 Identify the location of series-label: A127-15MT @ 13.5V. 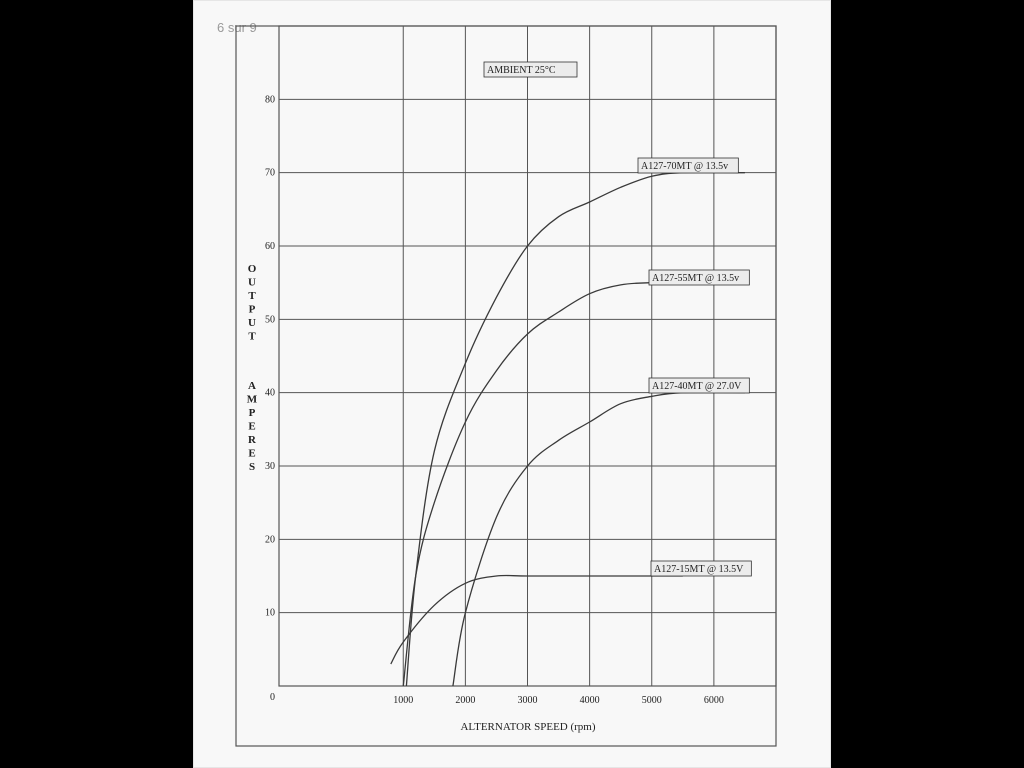
(699, 569).